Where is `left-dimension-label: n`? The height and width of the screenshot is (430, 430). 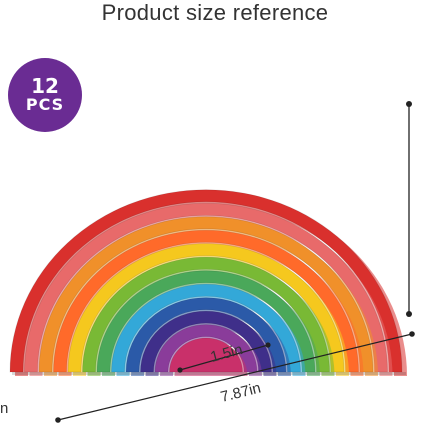
left-dimension-label: n is located at coordinates (4, 408).